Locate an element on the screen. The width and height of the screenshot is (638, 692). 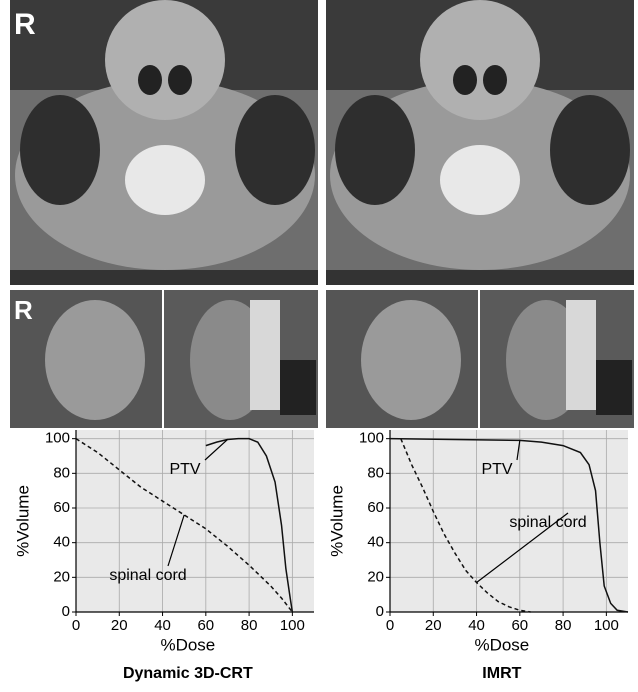
coronal-sagittal-right is located at coordinates (480, 359).